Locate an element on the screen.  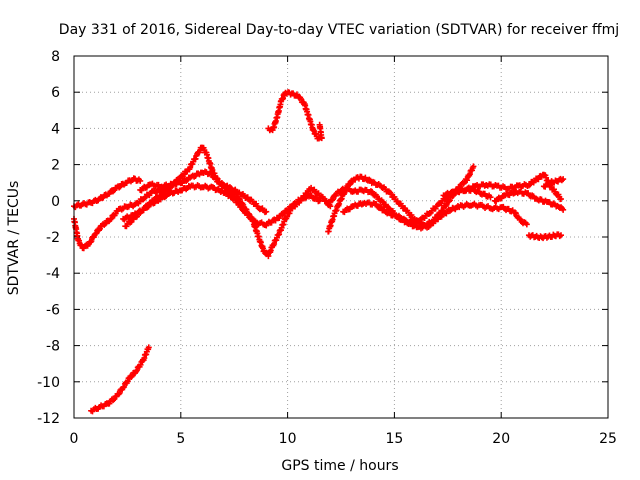
y-tick-label: -12 is located at coordinates (48, 419).